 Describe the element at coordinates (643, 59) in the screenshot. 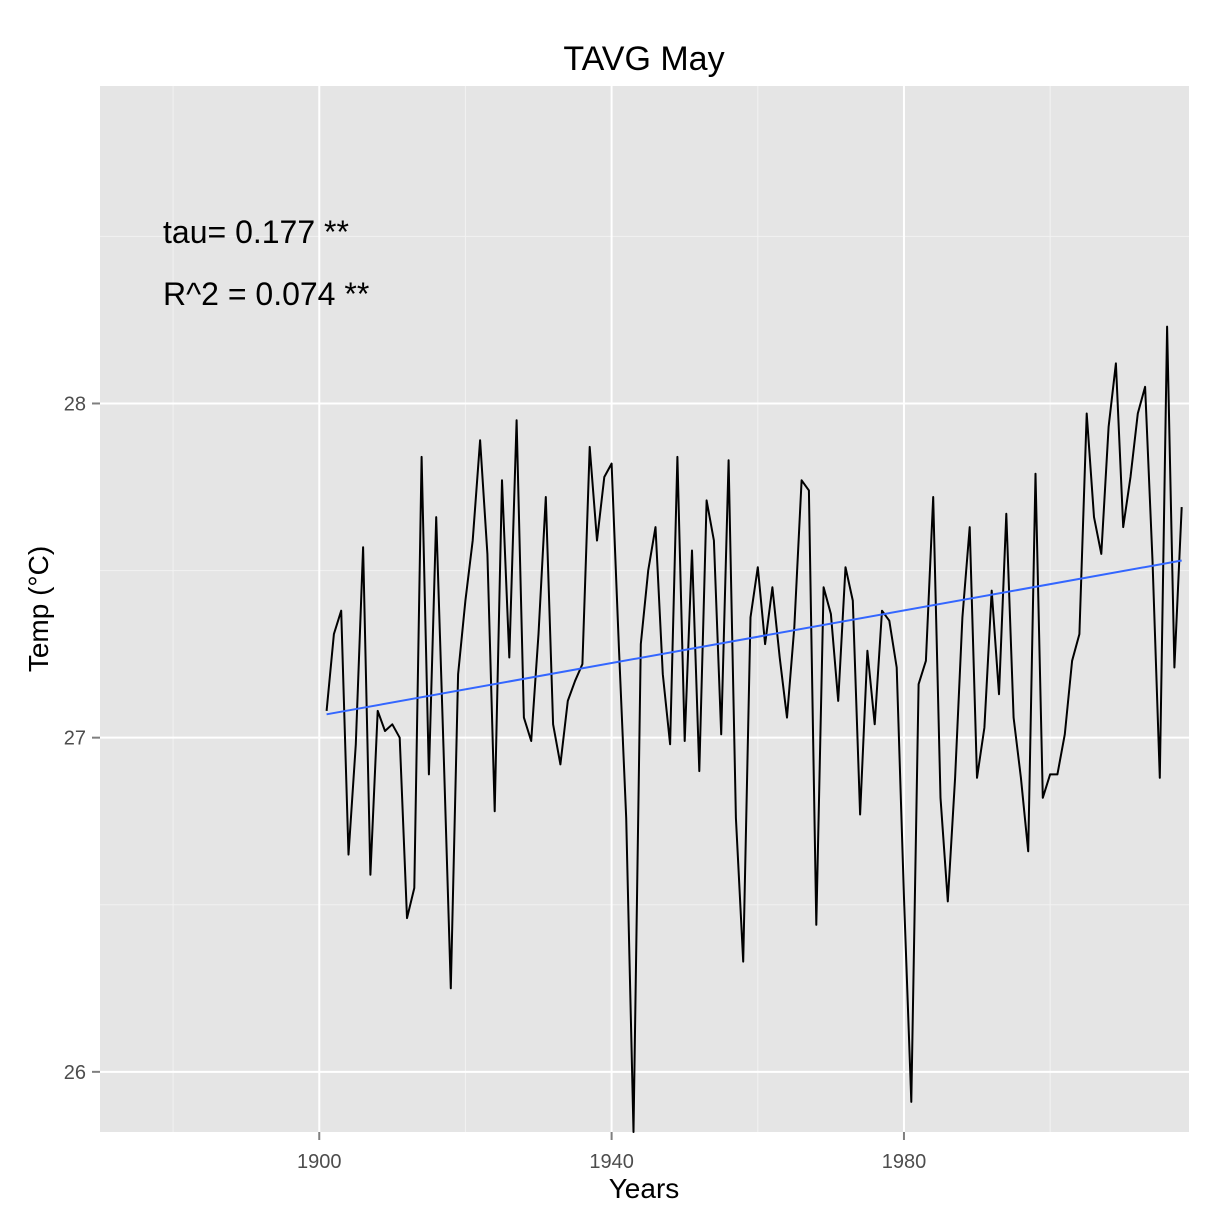

I see `chart-title: TAVG May` at that location.